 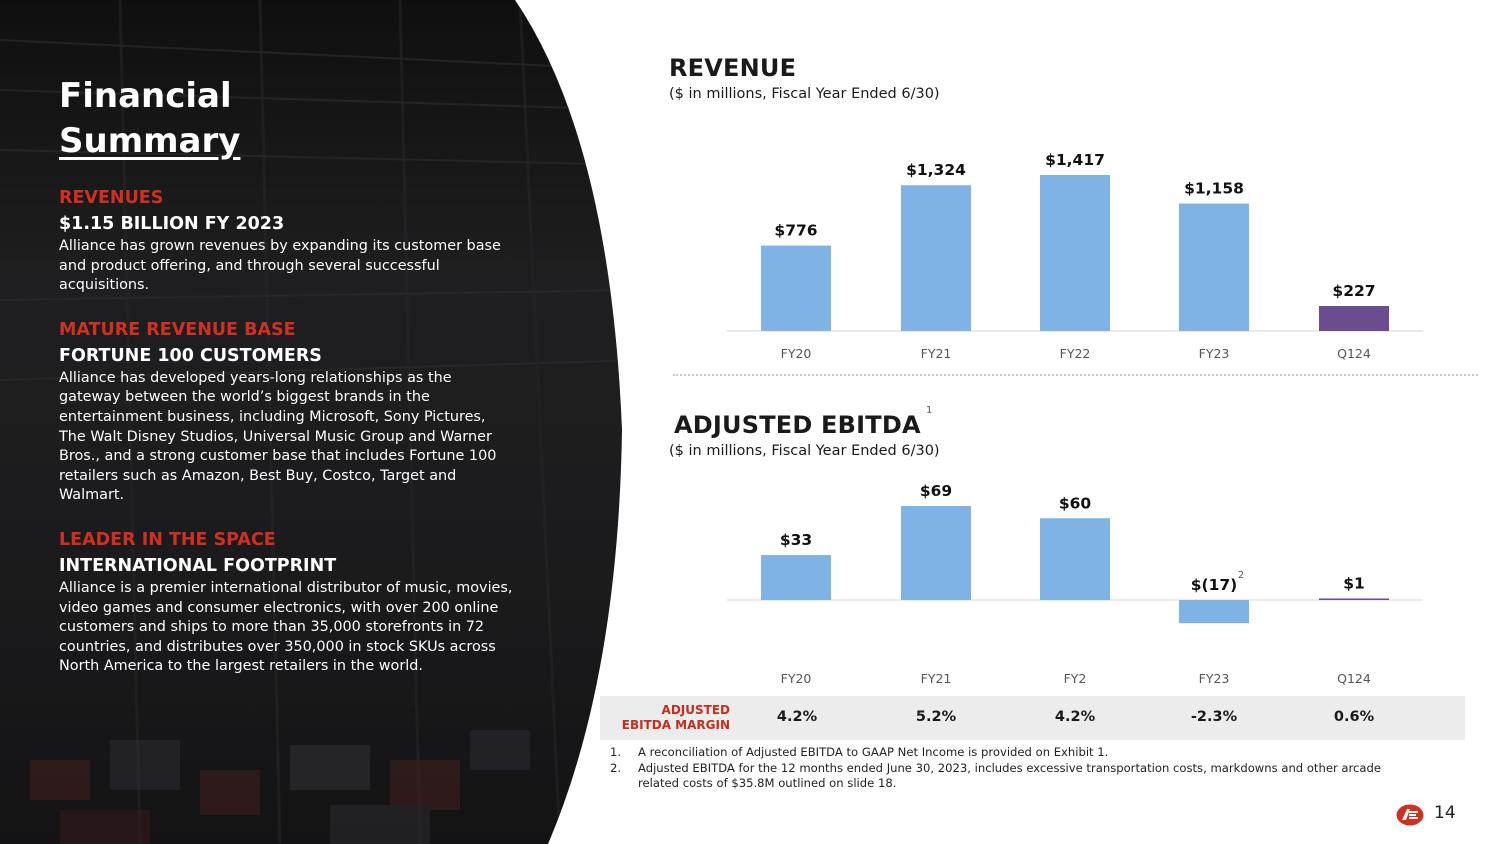 What do you see at coordinates (675, 725) in the screenshot?
I see `ebitda-margin-label-line-2: EBITDA MARGIN` at bounding box center [675, 725].